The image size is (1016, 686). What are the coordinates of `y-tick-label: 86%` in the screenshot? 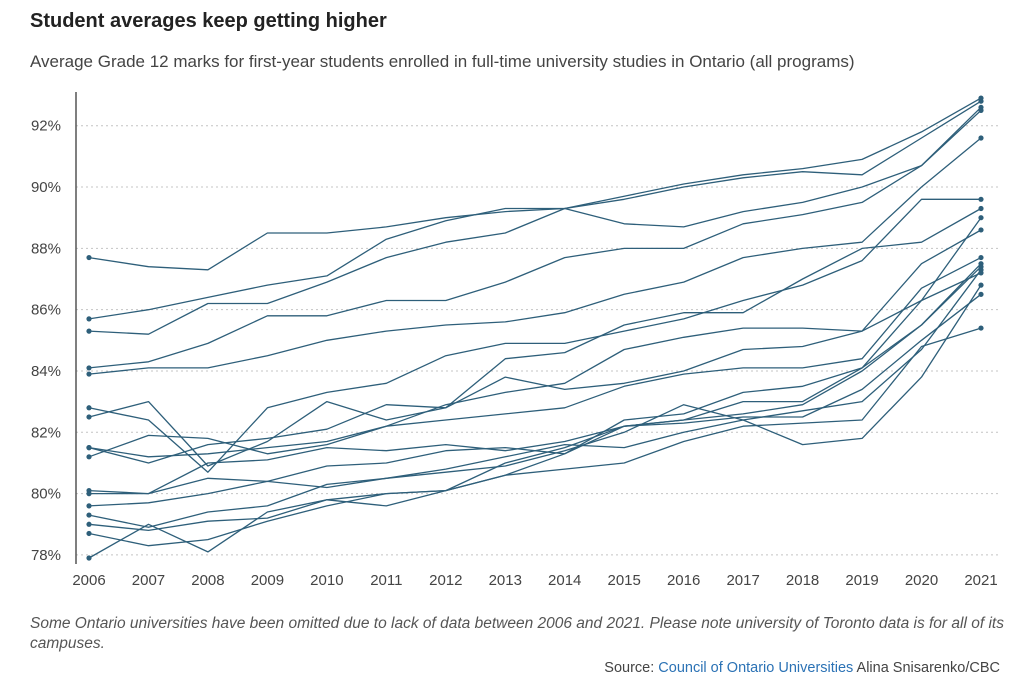 It's located at (46, 310).